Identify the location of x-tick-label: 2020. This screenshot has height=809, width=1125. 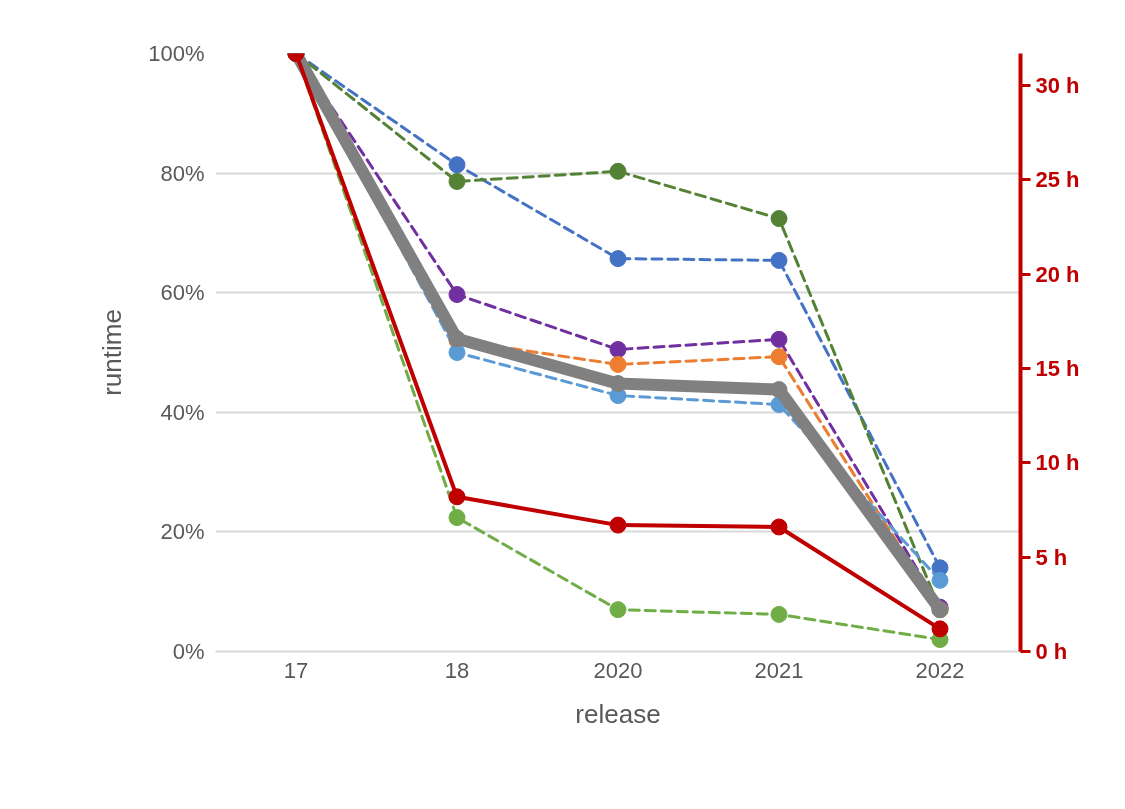
(618, 670).